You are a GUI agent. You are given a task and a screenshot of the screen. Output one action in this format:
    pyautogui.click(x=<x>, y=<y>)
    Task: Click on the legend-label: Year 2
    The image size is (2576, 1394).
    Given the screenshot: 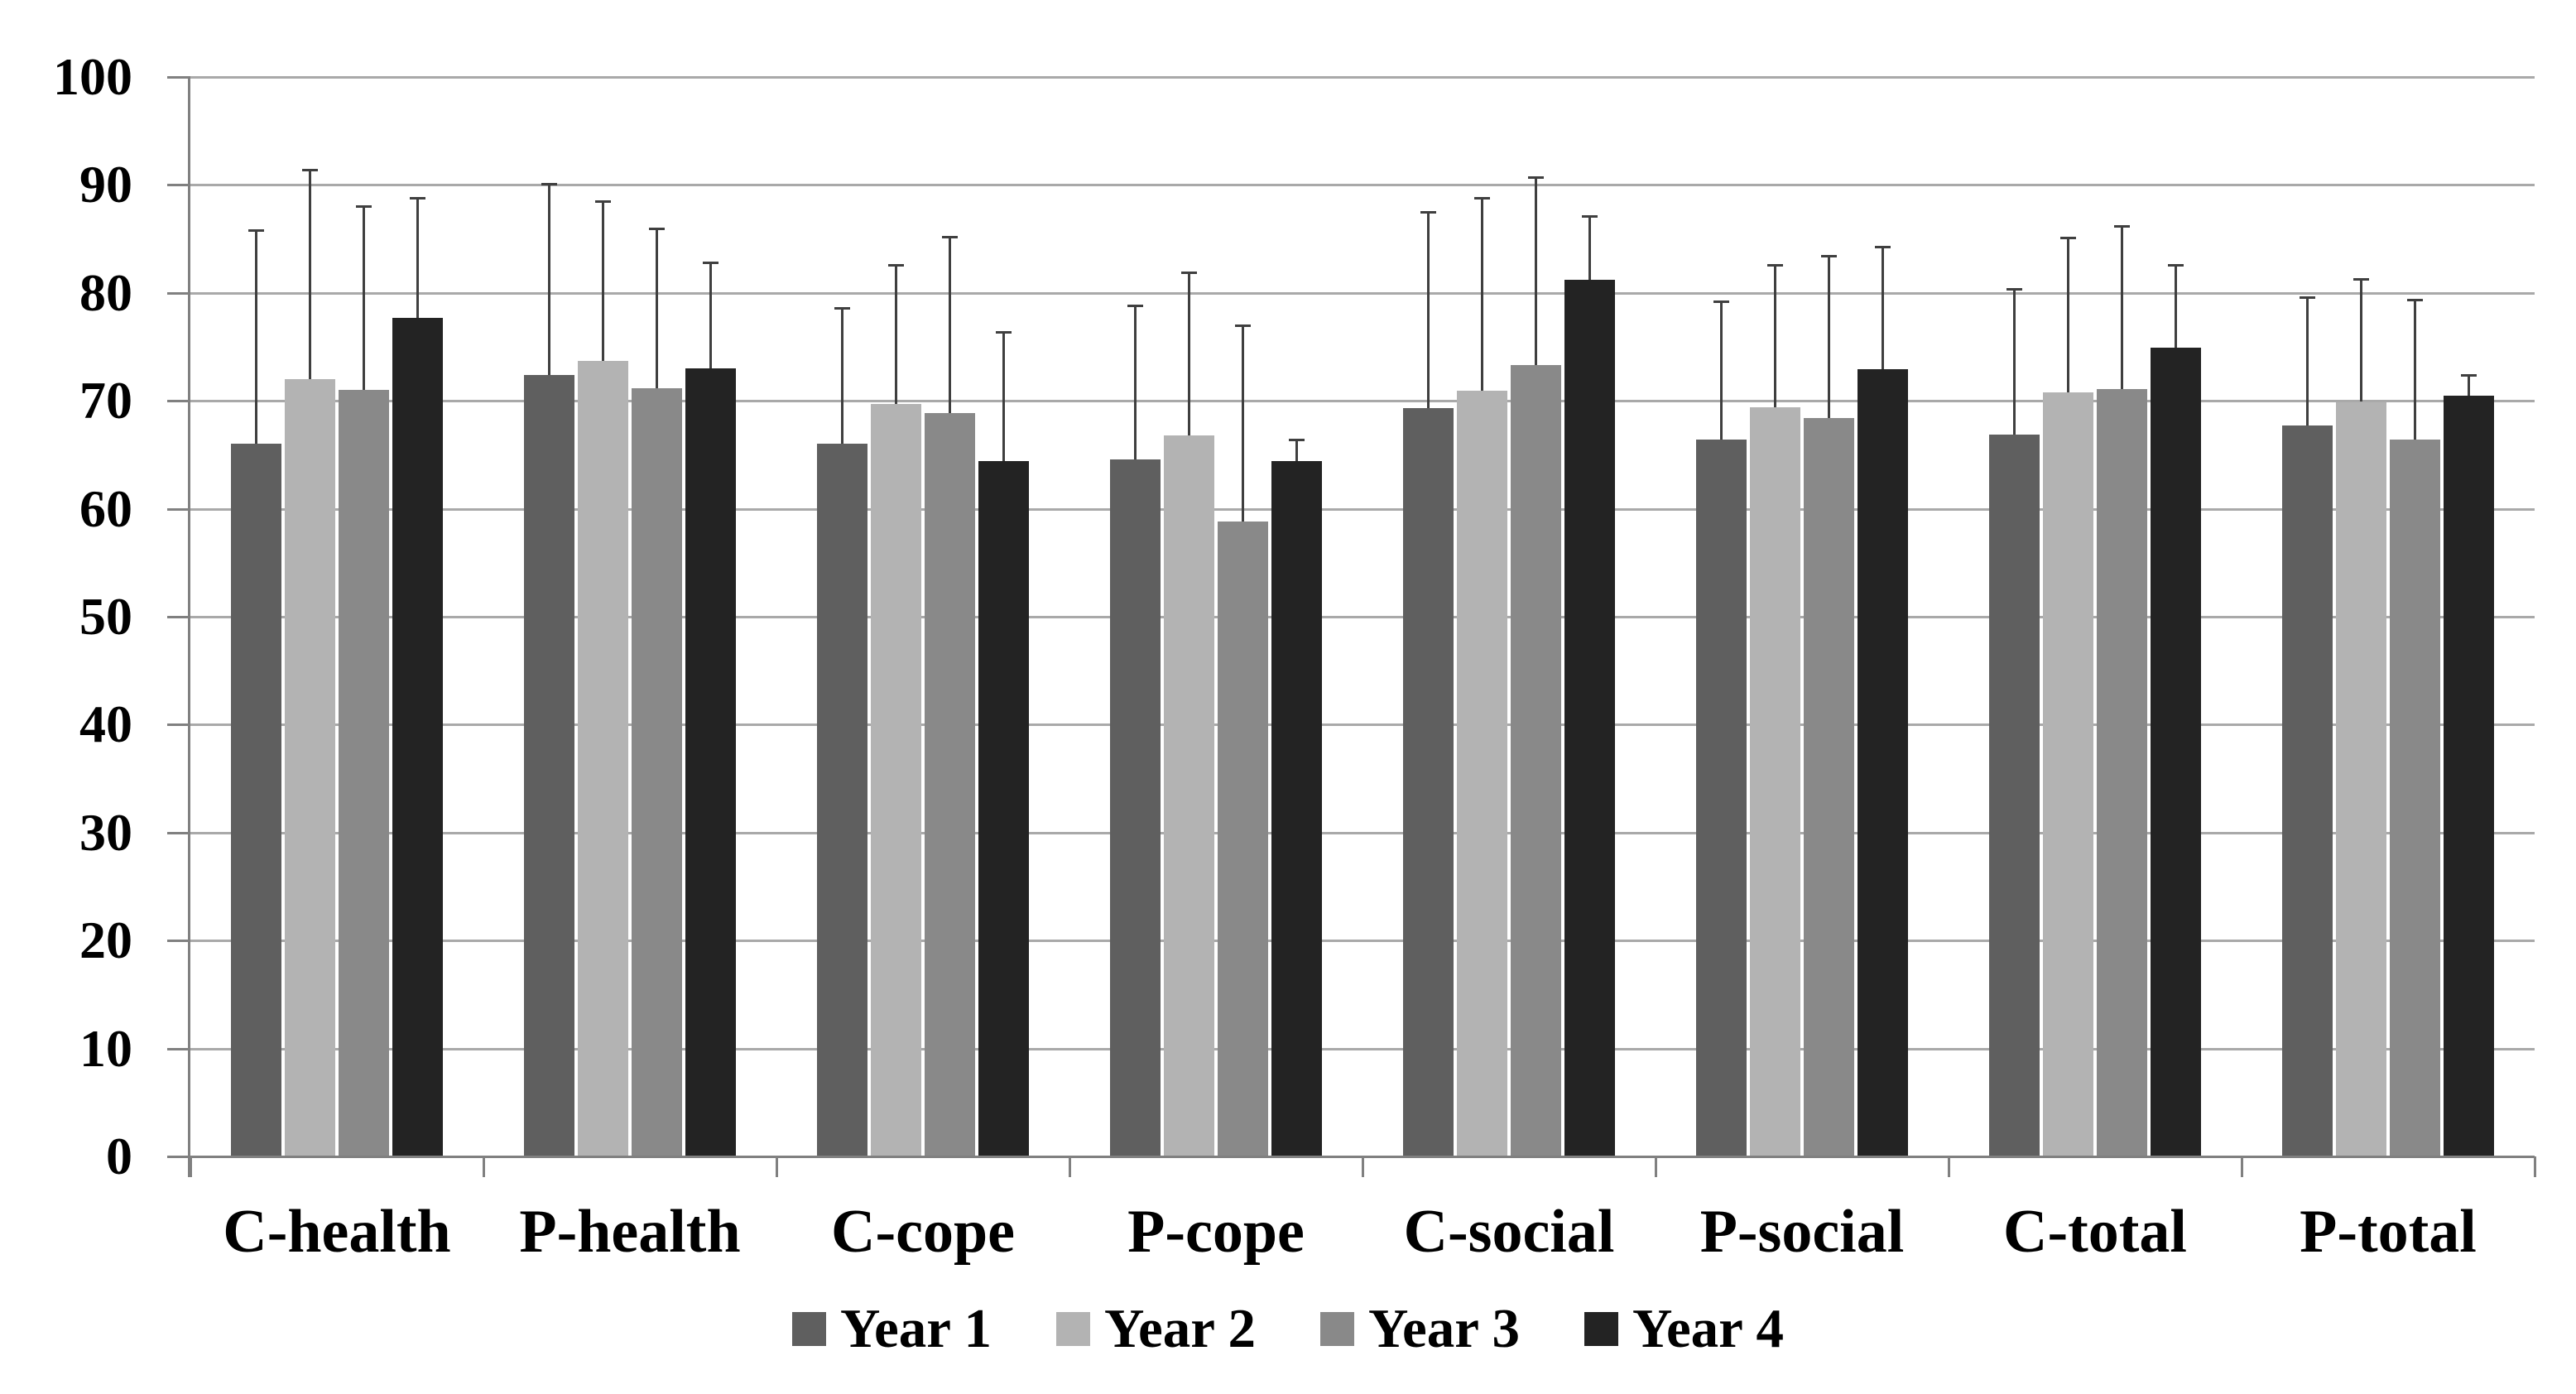 What is the action you would take?
    pyautogui.click(x=1180, y=1328)
    